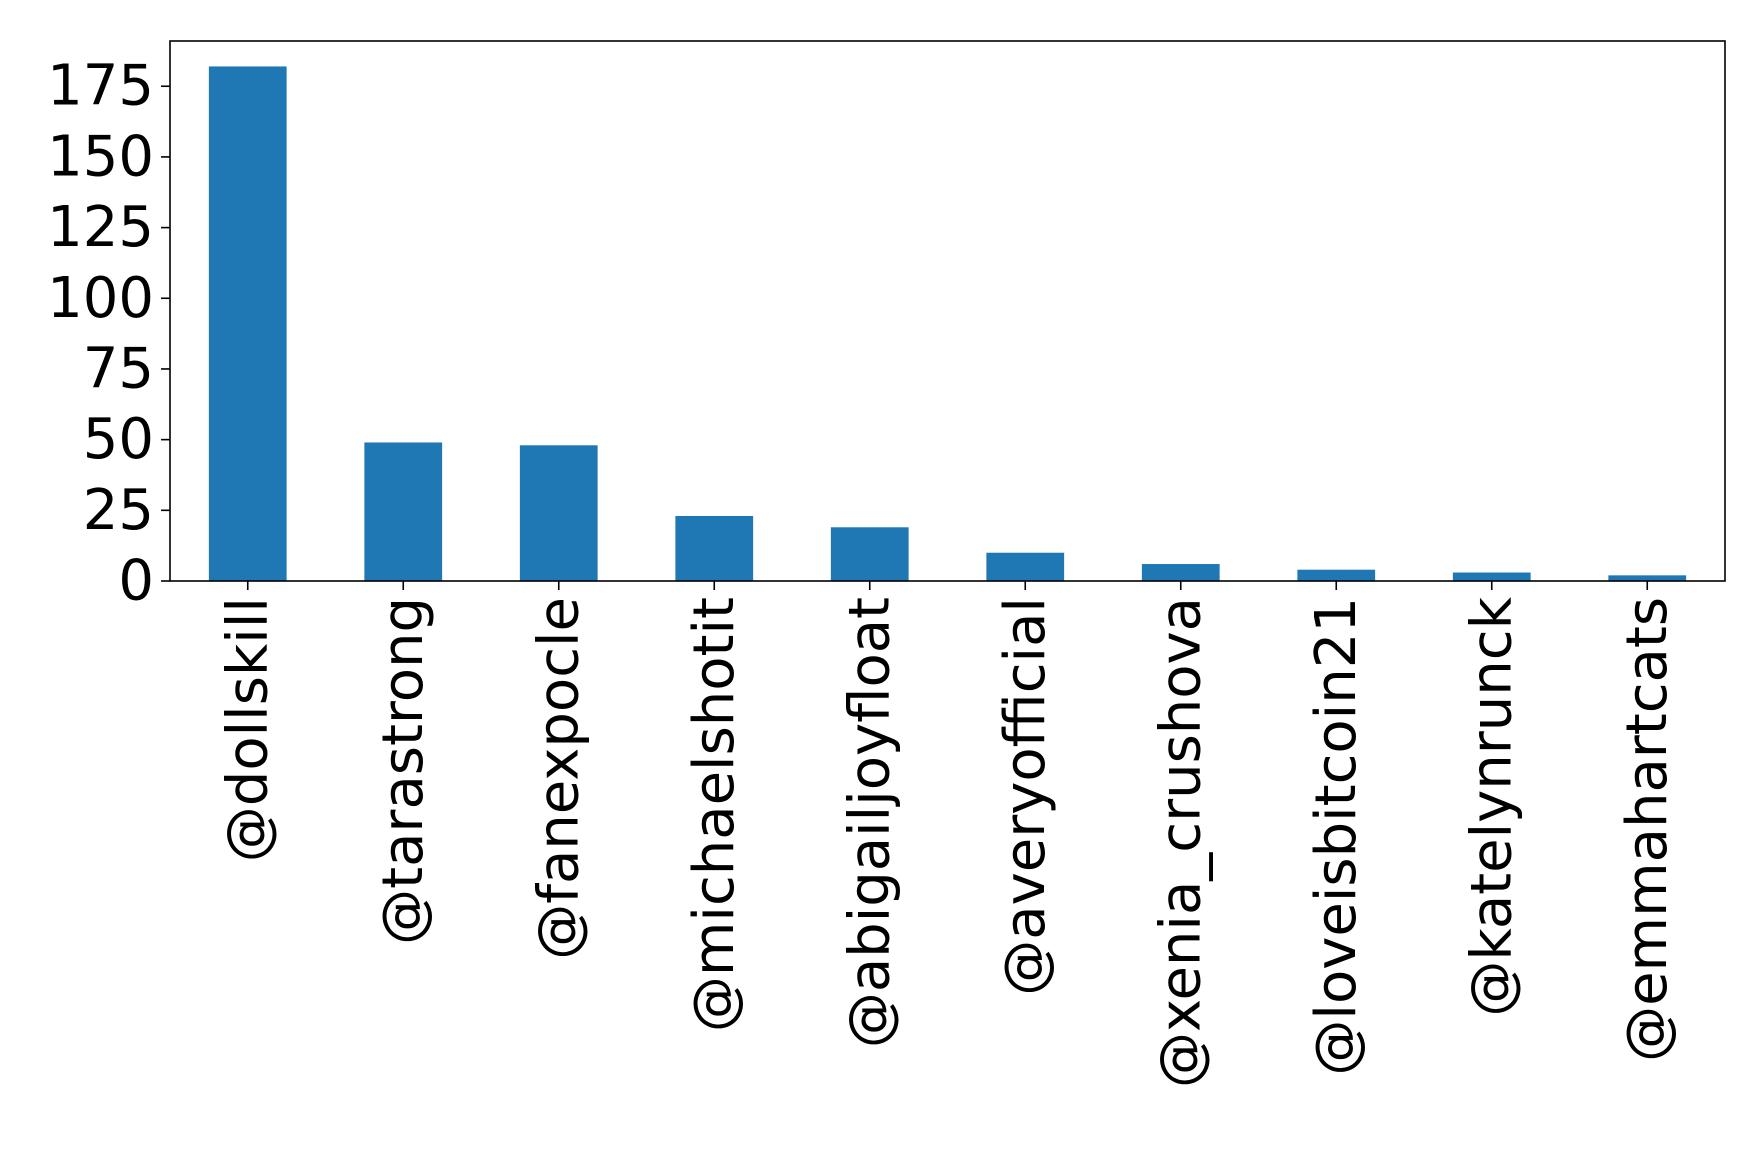 The height and width of the screenshot is (1176, 1758). Describe the element at coordinates (1025, 566) in the screenshot. I see `bar-averyofficial` at that location.